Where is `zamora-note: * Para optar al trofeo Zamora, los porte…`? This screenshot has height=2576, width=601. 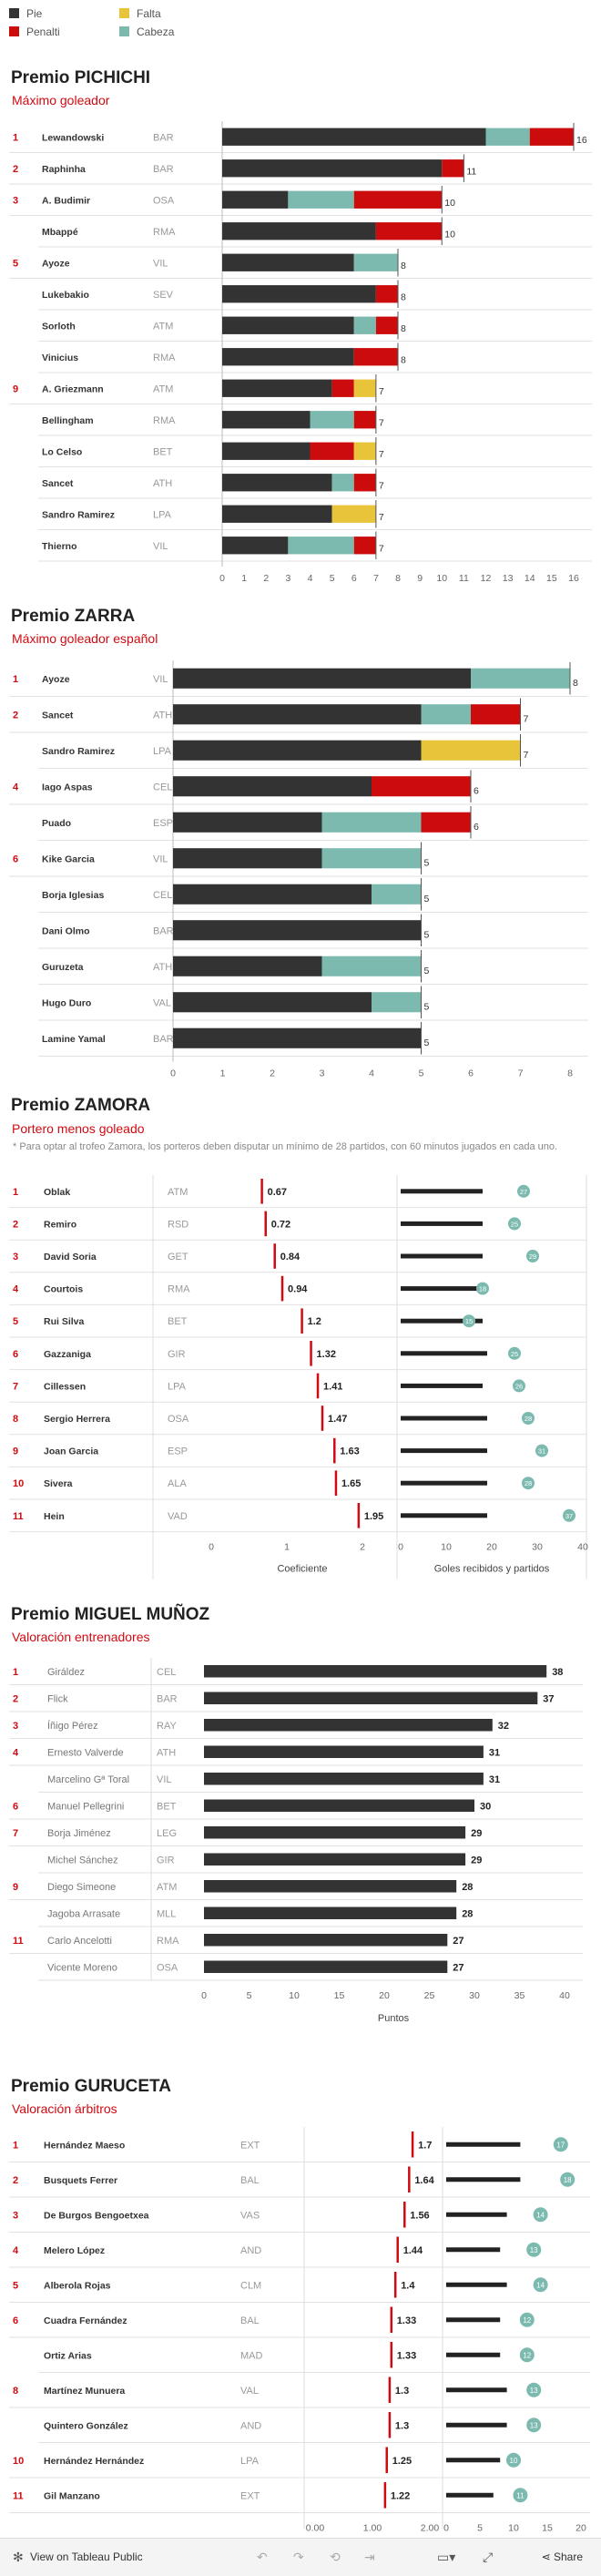
zamora-note: * Para optar al trofeo Zamora, los porte… is located at coordinates (285, 1146).